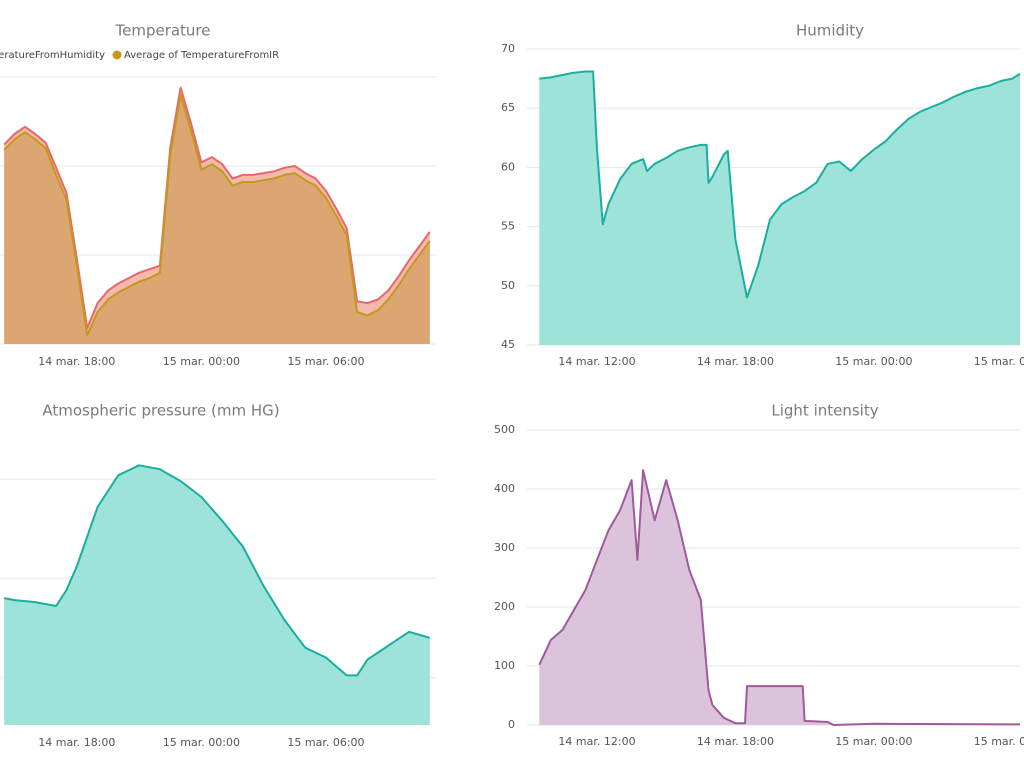 This screenshot has width=1024, height=760. I want to click on y-tick-label: 65, so click(508, 107).